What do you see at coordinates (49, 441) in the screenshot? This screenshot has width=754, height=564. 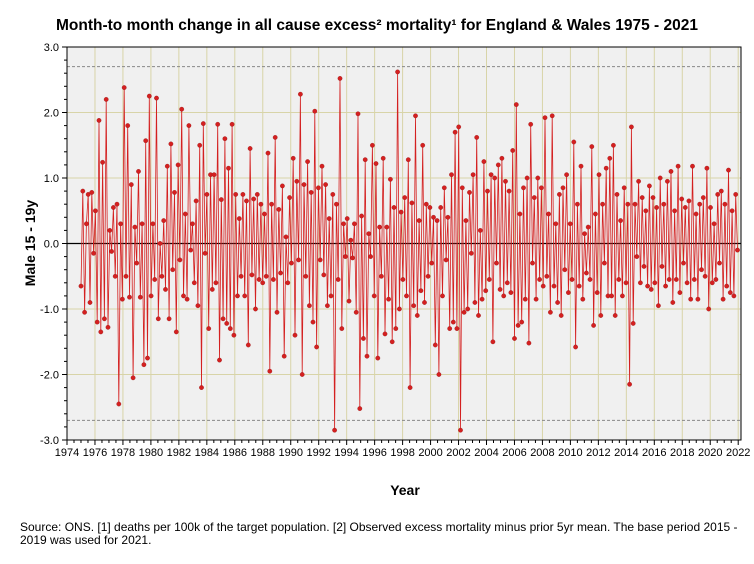 I see `y-tick-label: -3.0` at bounding box center [49, 441].